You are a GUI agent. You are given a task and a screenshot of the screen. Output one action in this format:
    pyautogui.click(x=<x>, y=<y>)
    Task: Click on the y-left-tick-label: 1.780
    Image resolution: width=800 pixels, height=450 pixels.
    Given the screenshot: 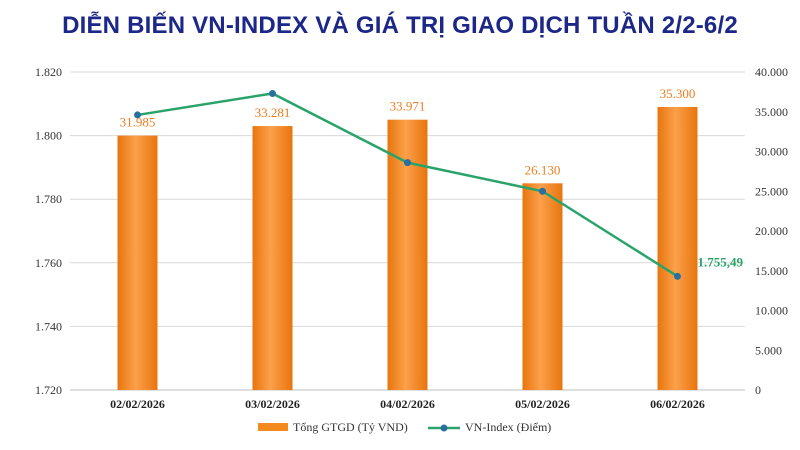 What is the action you would take?
    pyautogui.click(x=48, y=199)
    